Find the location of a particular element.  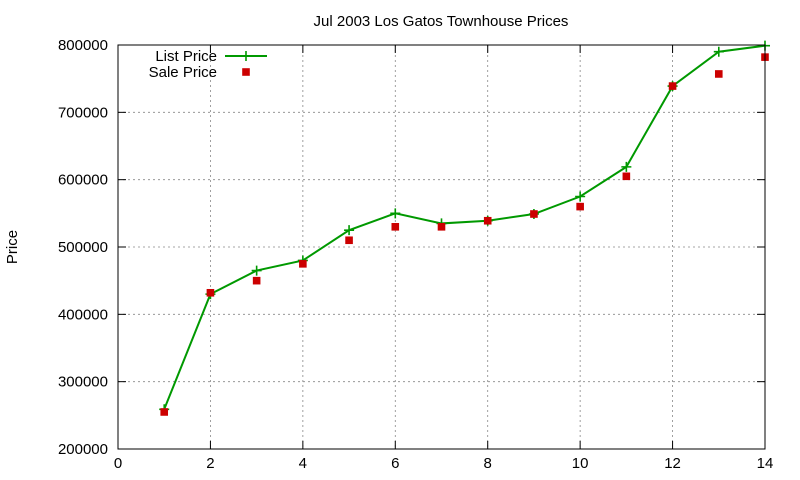

y-tick-label: 200000 is located at coordinates (83, 449).